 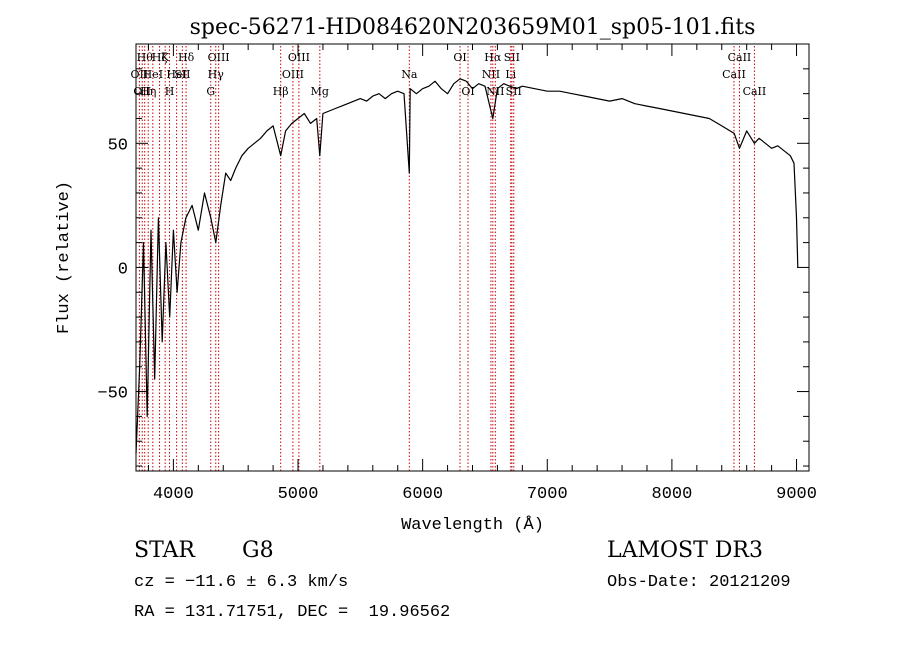 What do you see at coordinates (685, 550) in the screenshot?
I see `survey-name: LAMOST DR3` at bounding box center [685, 550].